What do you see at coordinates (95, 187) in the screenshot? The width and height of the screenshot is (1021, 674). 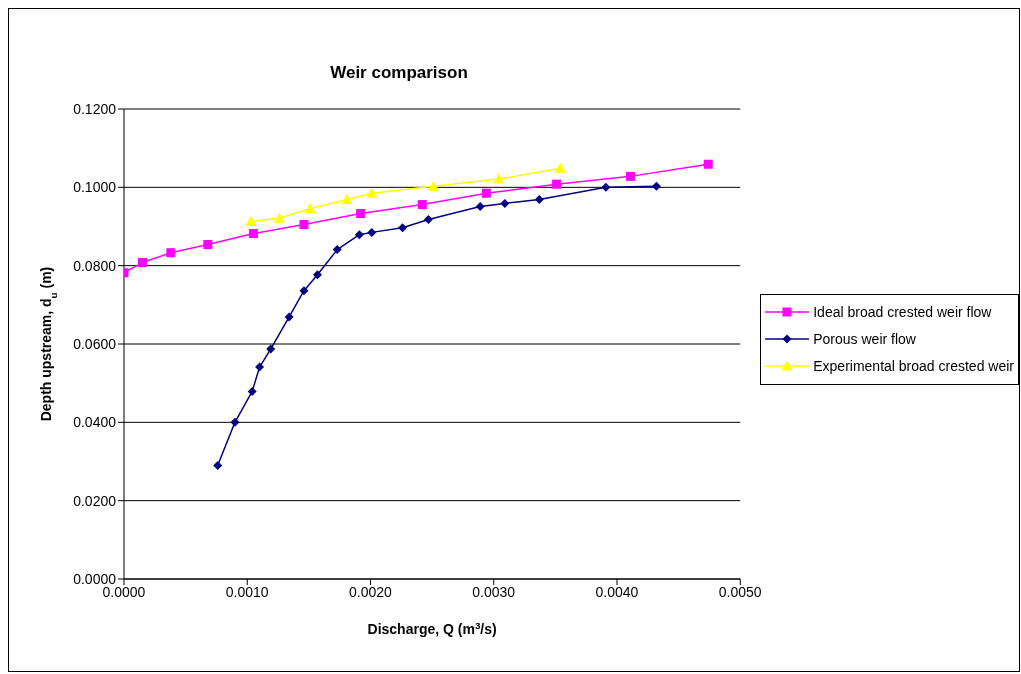 I see `y-tick-label: 0.1000` at bounding box center [95, 187].